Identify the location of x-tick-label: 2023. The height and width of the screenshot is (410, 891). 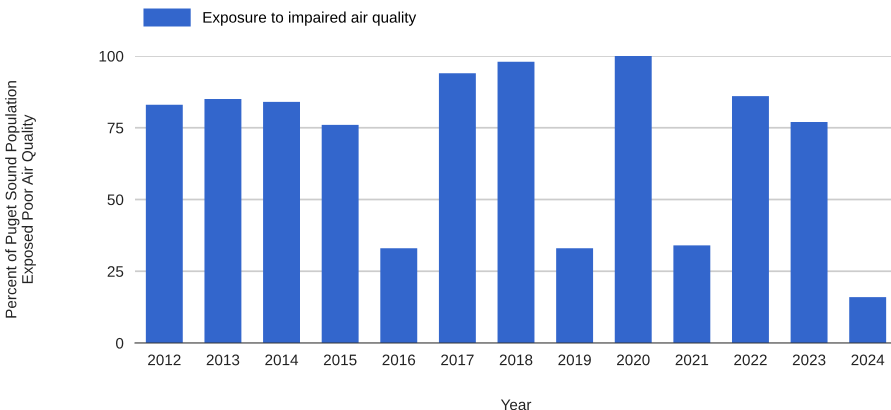
(809, 360).